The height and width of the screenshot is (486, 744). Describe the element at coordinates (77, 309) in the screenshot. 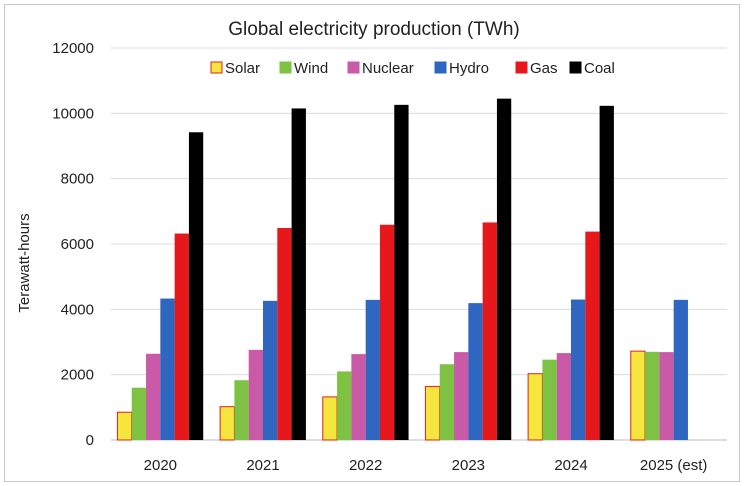

I see `y-tick-label: 4000` at that location.